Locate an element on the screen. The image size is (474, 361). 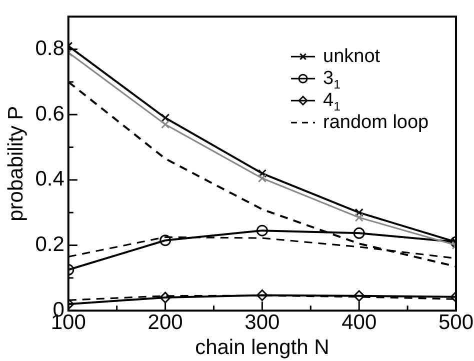
x-tick-label: 200 is located at coordinates (165, 322).